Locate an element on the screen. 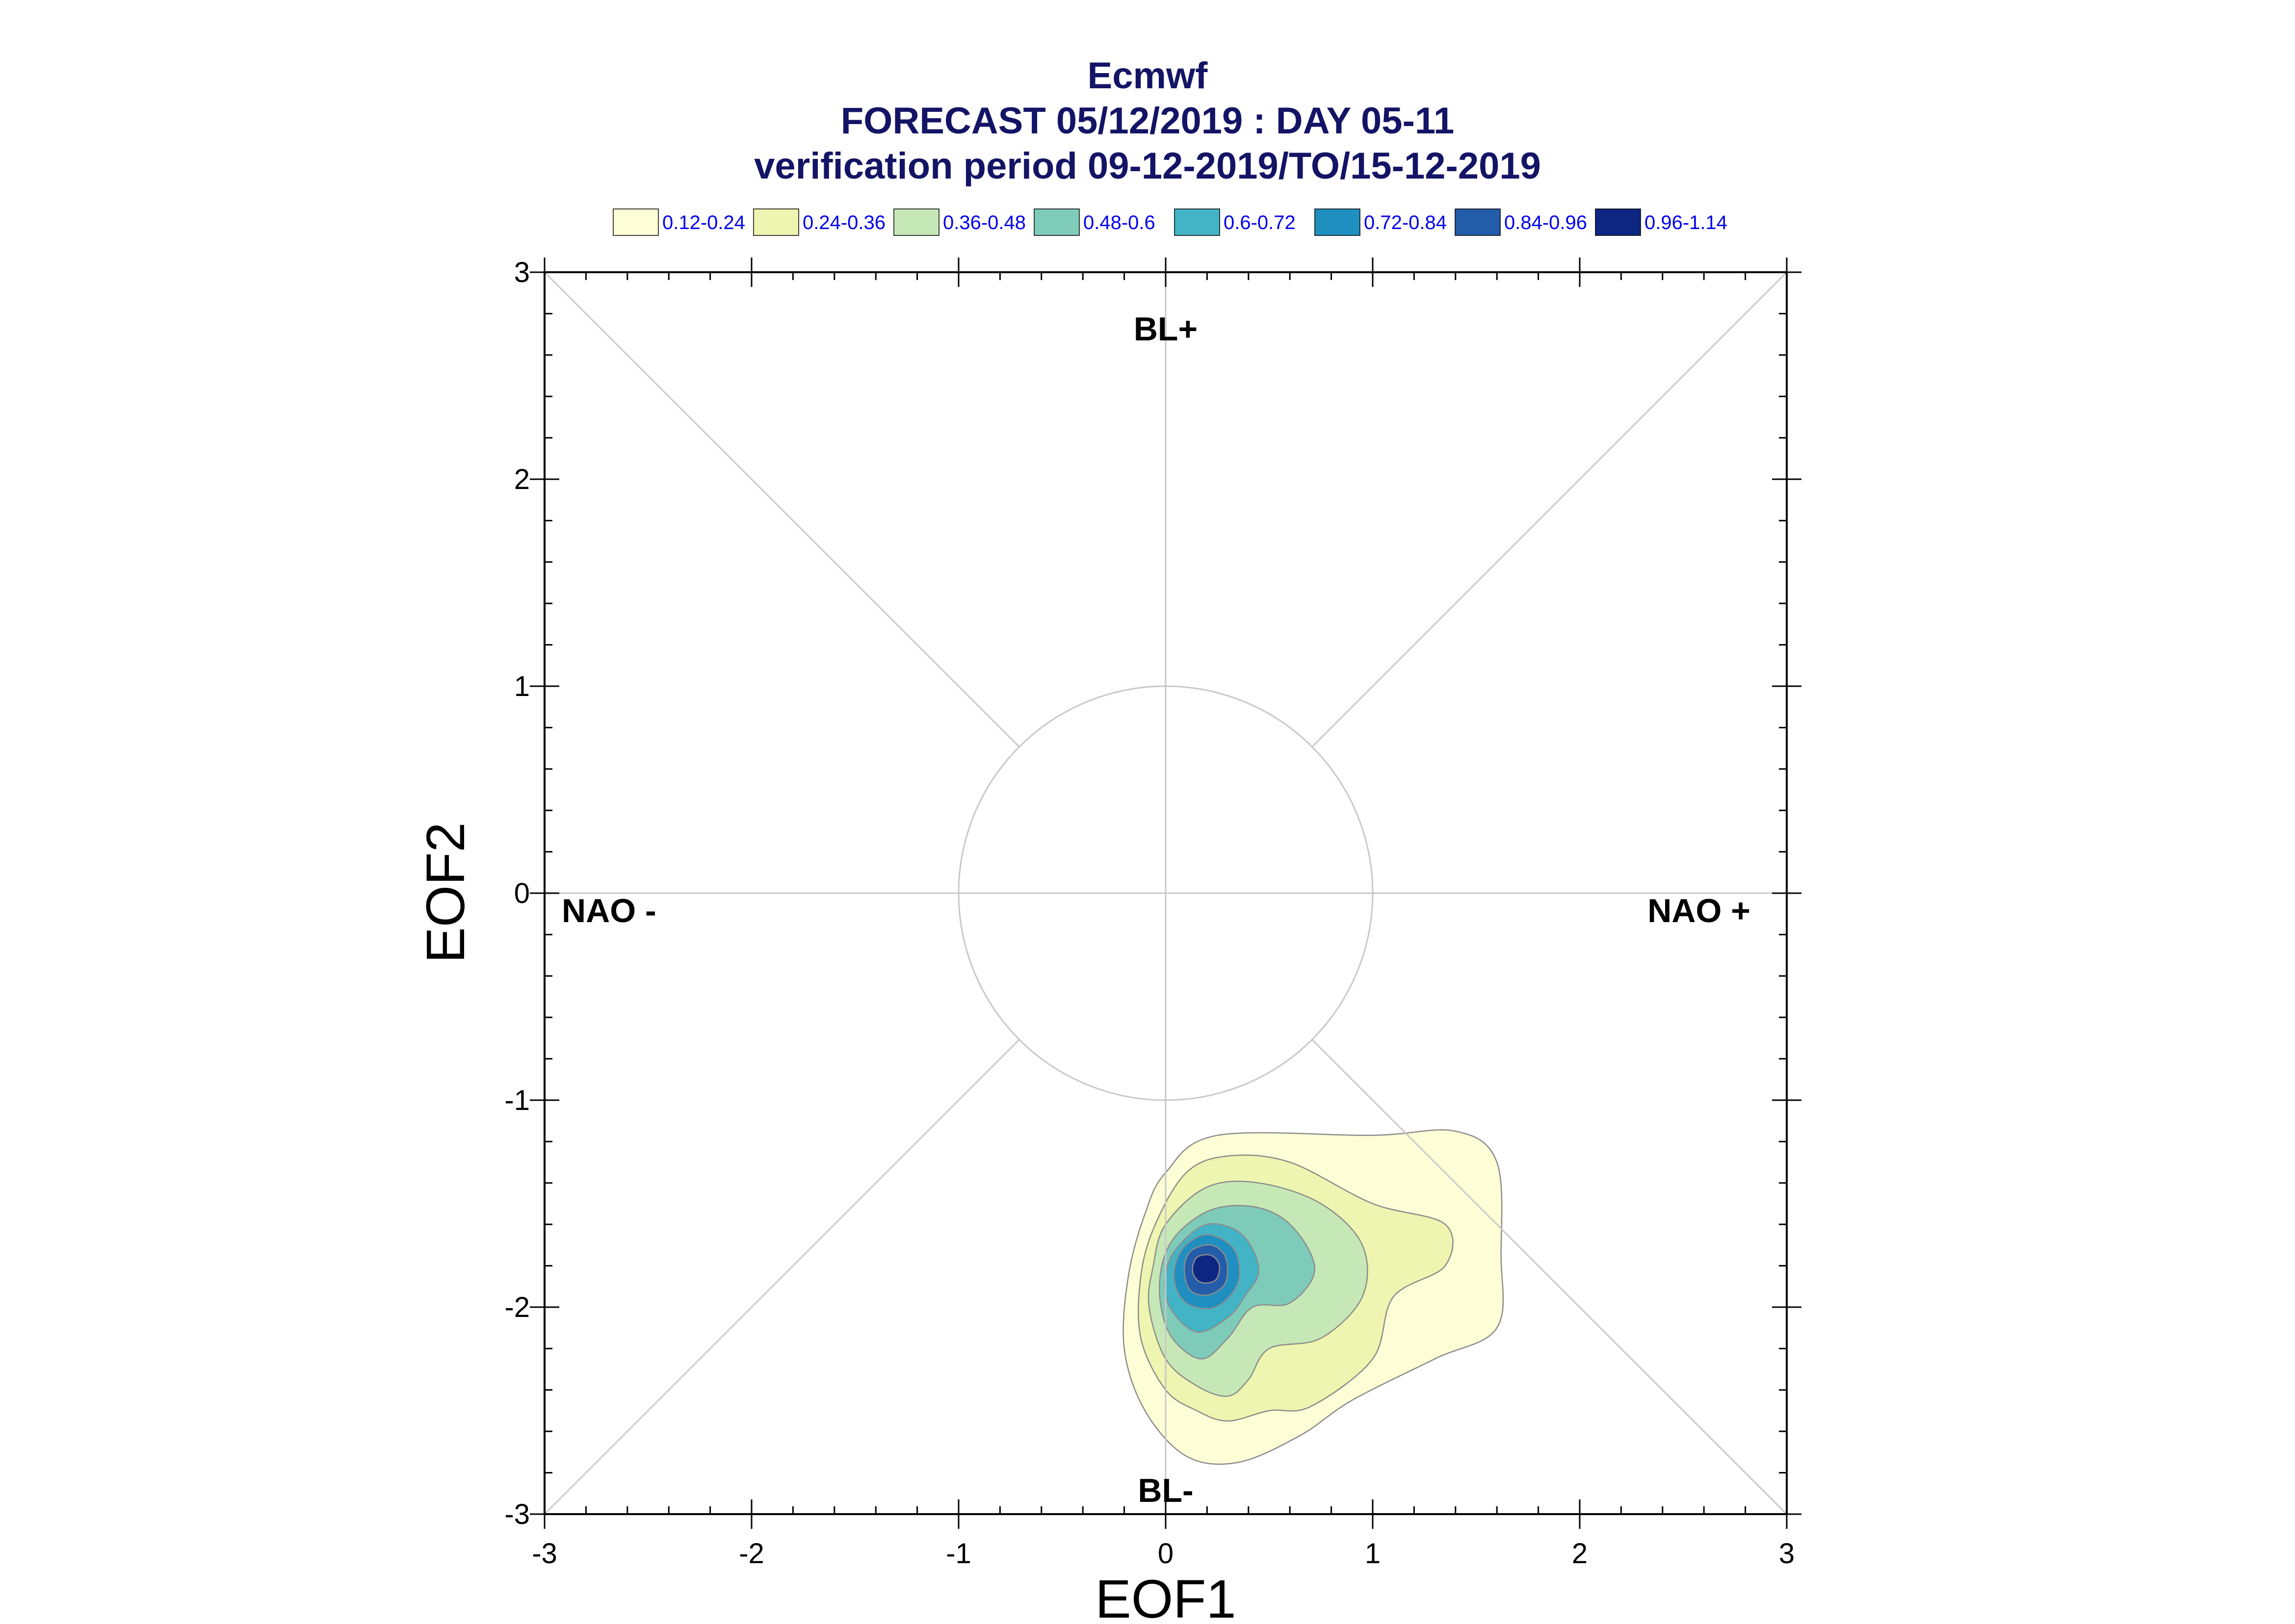 The image size is (2295, 1624). legend-label: 0.96-1.14 is located at coordinates (1686, 222).